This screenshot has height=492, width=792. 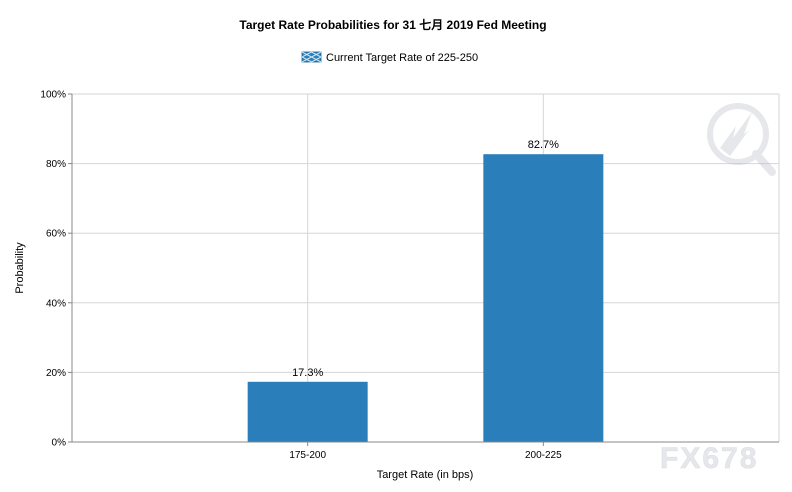 What do you see at coordinates (53, 95) in the screenshot?
I see `y-tick-label: 100%` at bounding box center [53, 95].